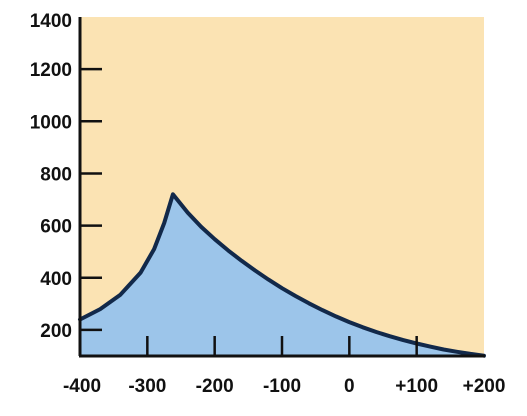  What do you see at coordinates (56, 331) in the screenshot?
I see `y-tick-label: 200` at bounding box center [56, 331].